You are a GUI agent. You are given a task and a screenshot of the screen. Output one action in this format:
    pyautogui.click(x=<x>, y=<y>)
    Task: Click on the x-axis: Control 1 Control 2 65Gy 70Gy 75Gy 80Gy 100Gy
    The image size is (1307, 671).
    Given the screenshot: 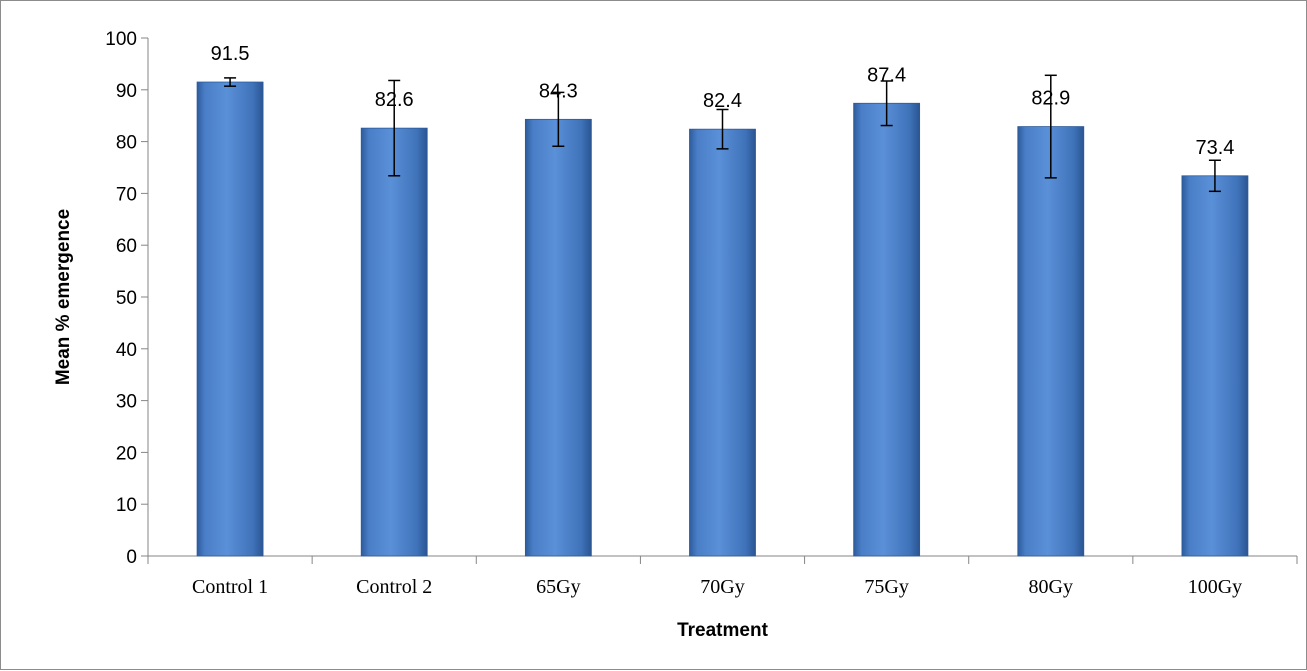 What is the action you would take?
    pyautogui.click(x=722, y=576)
    